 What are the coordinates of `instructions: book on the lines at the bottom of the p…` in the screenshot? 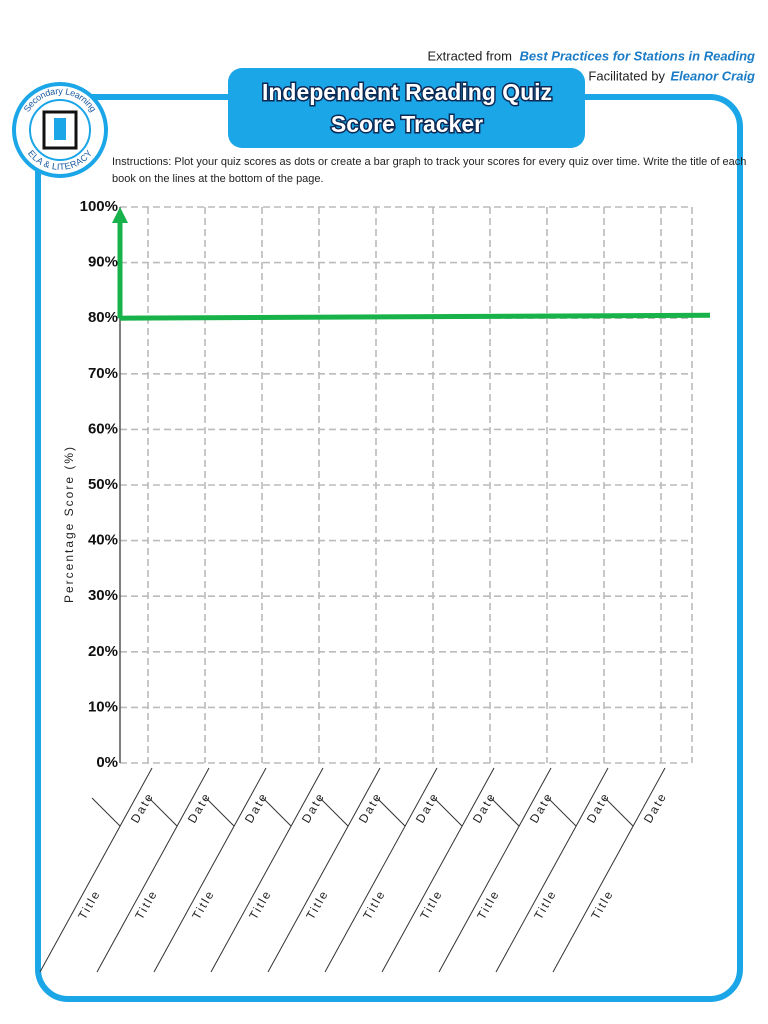 It's located at (218, 179).